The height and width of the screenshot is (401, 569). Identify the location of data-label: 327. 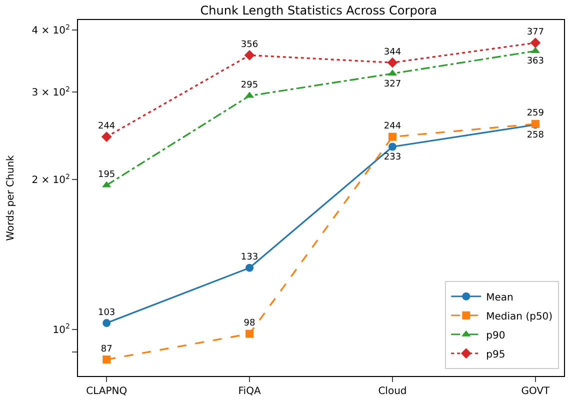
(393, 84).